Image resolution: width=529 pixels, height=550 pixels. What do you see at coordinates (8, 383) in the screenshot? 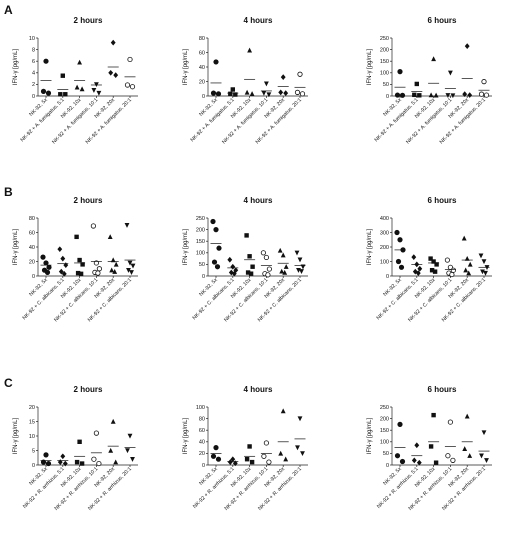
I see `panel-label-c: C` at bounding box center [8, 383].